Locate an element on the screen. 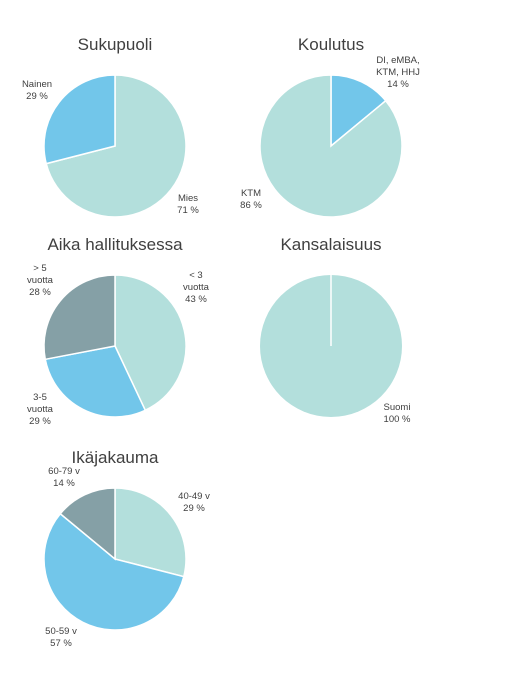 The image size is (529, 680). slice-label: < 3 vuotta 43 % is located at coordinates (196, 287).